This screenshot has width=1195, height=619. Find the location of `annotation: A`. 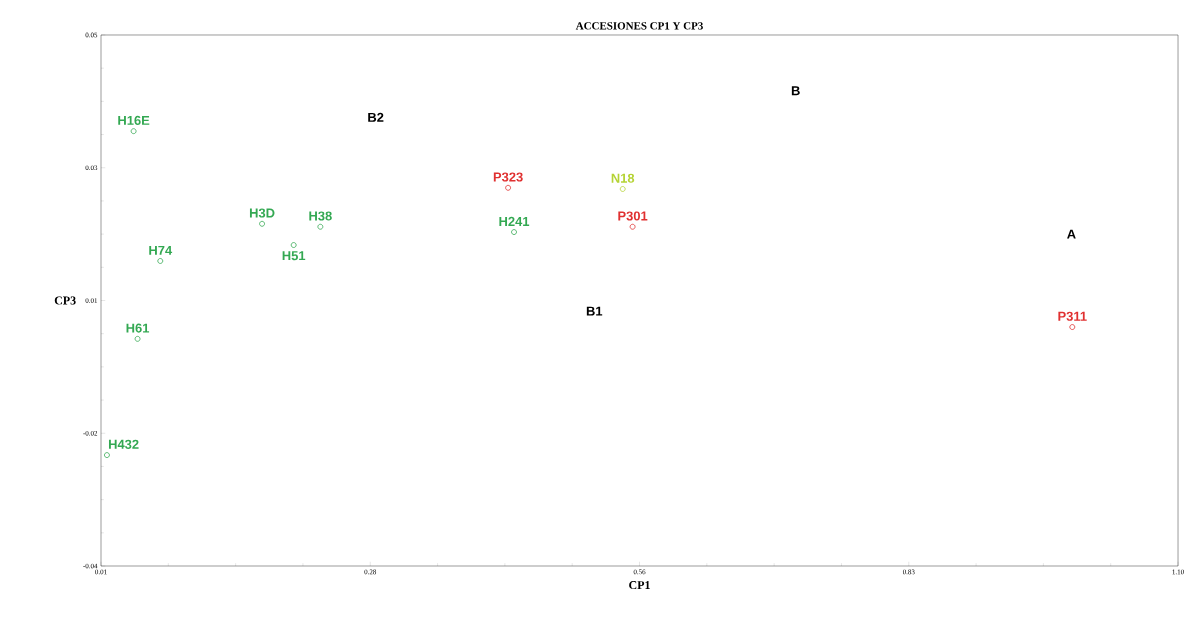

annotation: A is located at coordinates (1071, 234).